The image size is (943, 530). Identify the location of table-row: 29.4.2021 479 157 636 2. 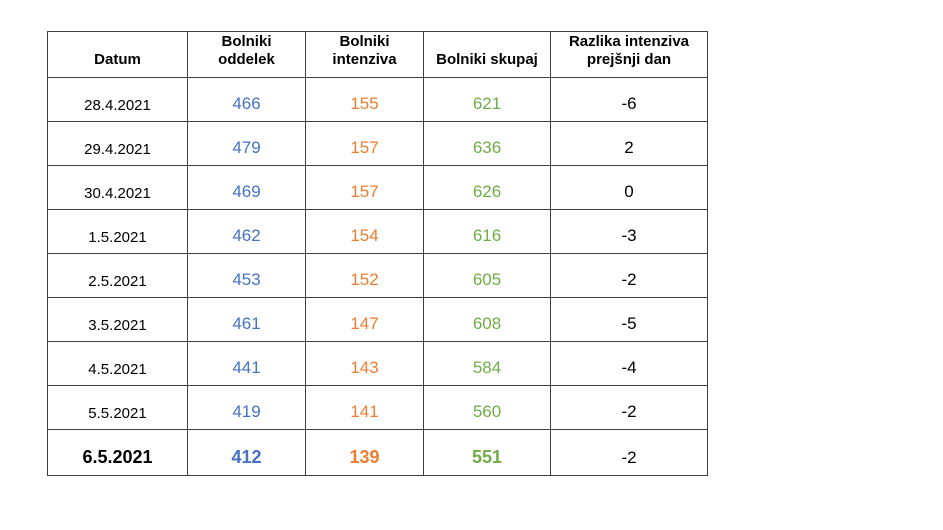
(377, 143).